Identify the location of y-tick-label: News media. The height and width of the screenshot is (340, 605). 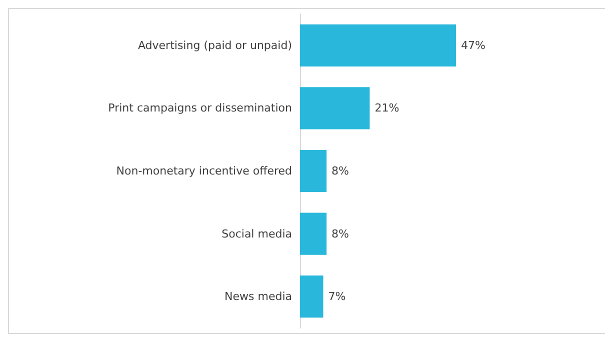
(258, 297).